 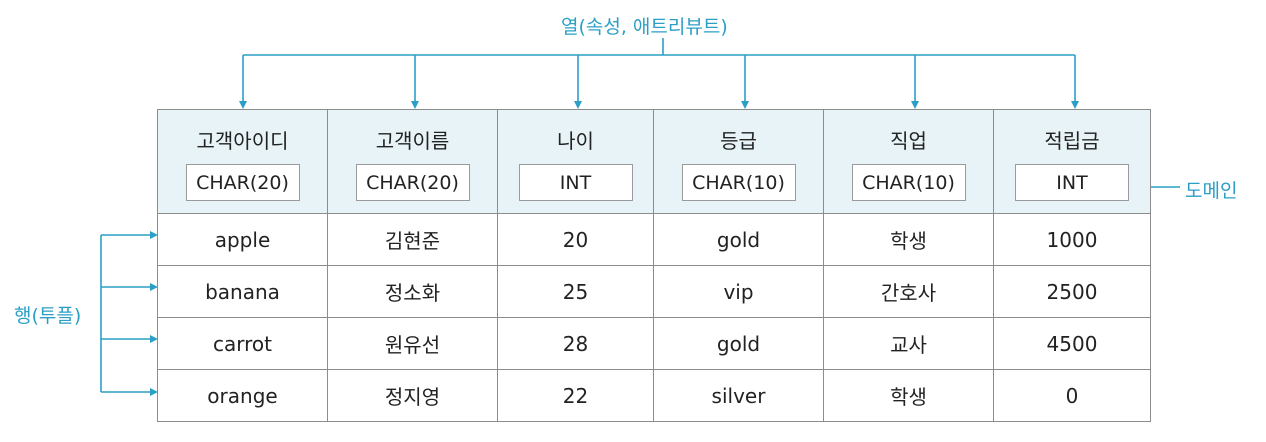 What do you see at coordinates (575, 291) in the screenshot?
I see `table-cell: 25` at bounding box center [575, 291].